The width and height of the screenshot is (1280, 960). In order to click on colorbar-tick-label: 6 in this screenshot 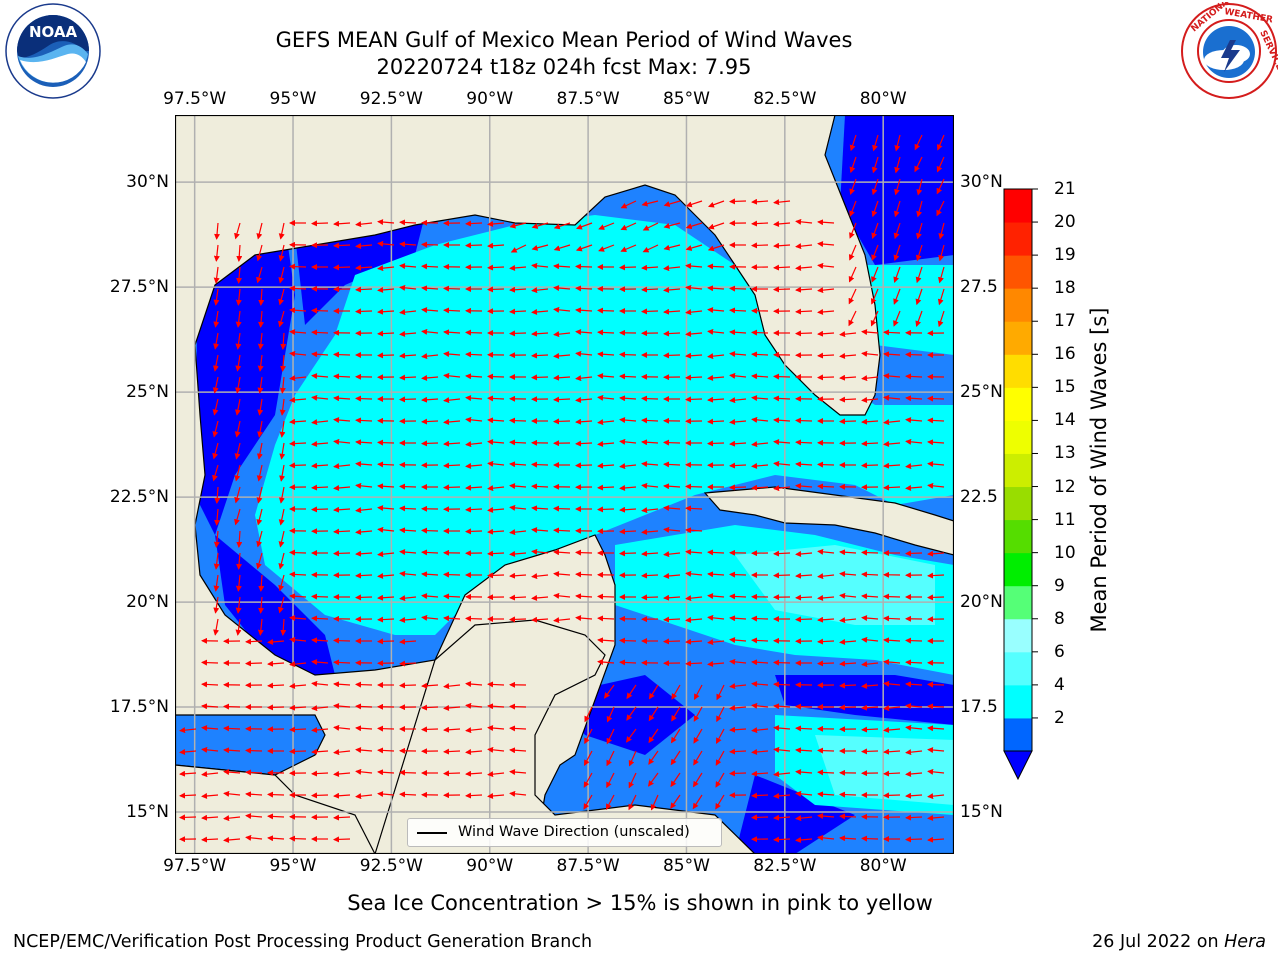, I will do `click(1059, 651)`.